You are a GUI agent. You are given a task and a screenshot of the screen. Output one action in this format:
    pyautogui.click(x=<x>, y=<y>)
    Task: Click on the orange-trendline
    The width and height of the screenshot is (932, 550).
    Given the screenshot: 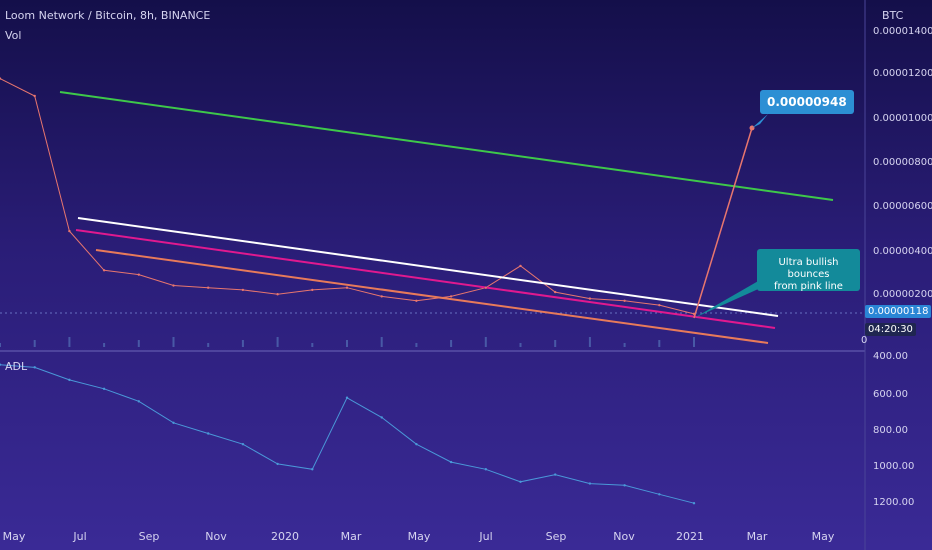 What is the action you would take?
    pyautogui.click(x=432, y=296)
    